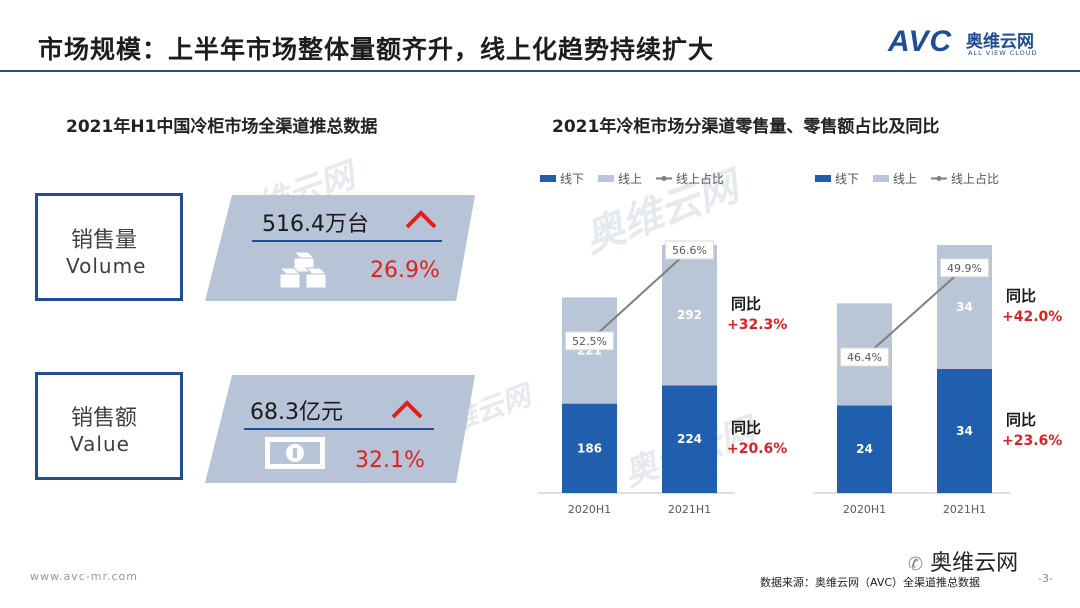 The image size is (1080, 608). I want to click on wechat-icon: ✆, so click(916, 564).